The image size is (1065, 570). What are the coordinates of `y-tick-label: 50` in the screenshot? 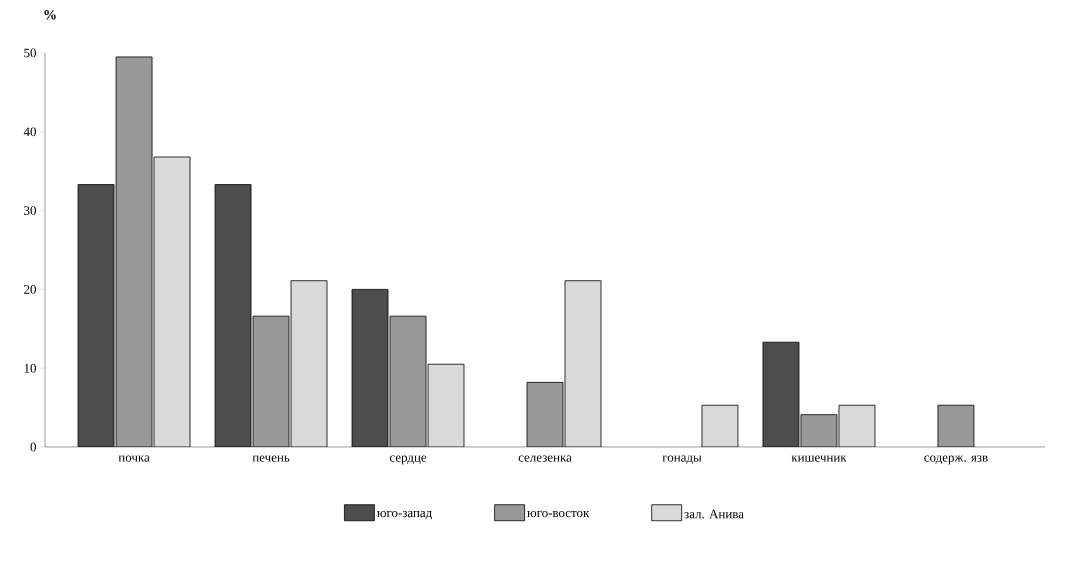 It's located at (30, 53).